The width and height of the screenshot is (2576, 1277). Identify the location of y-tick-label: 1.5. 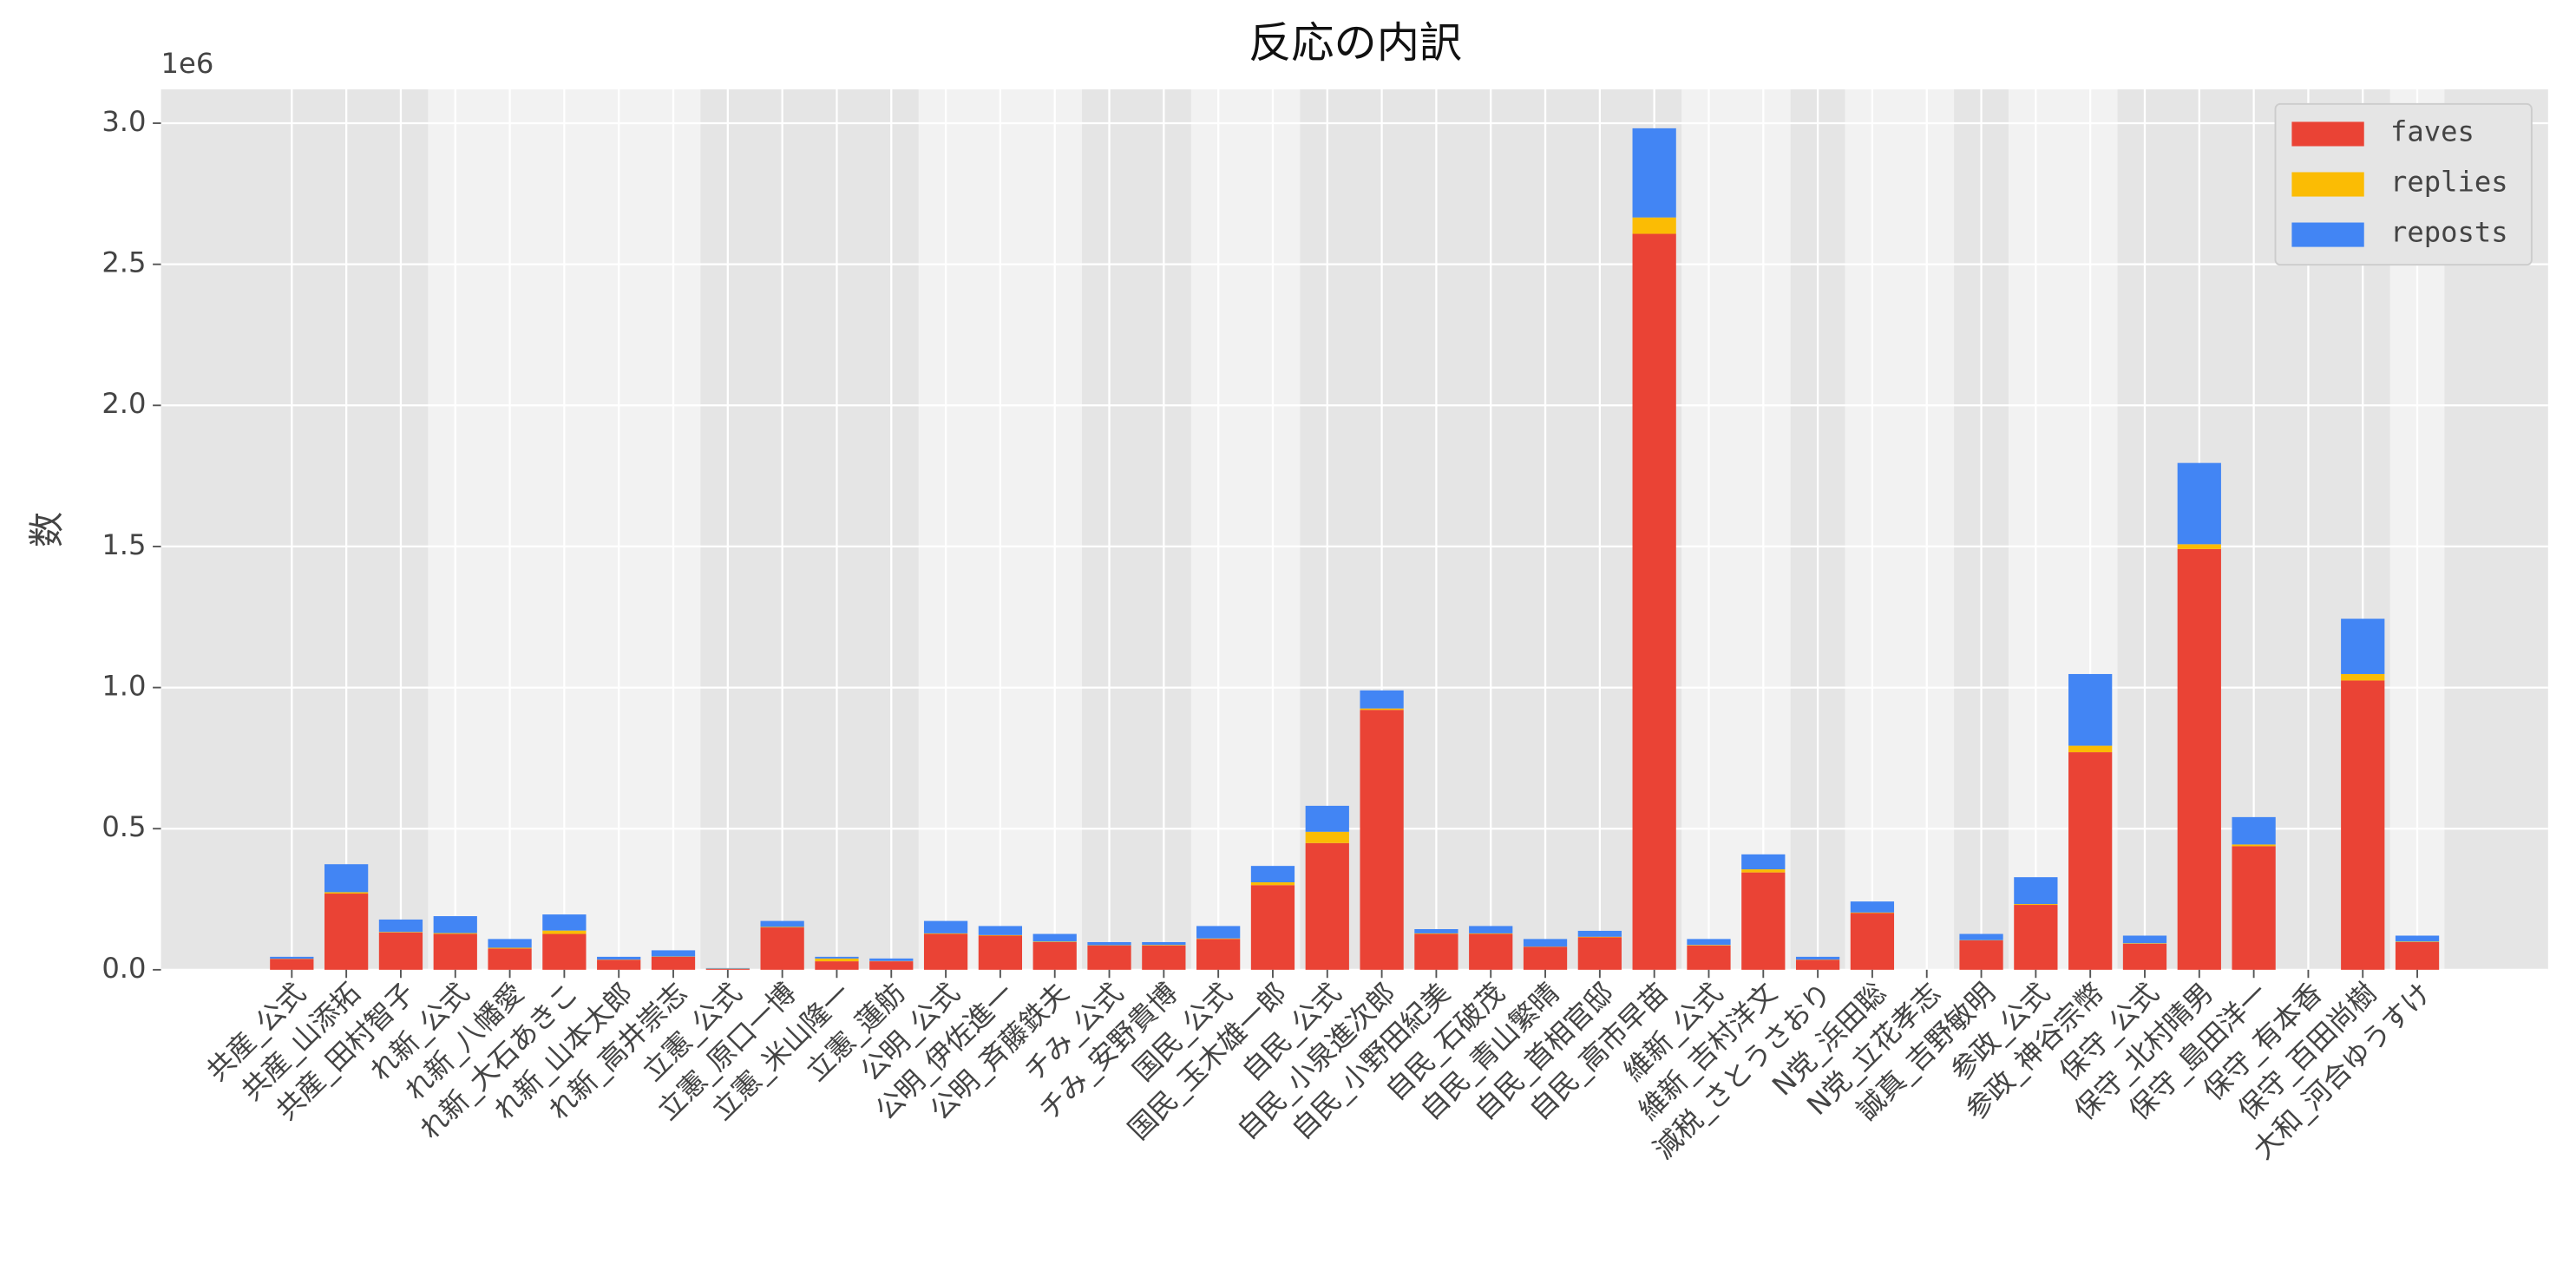
(124, 544).